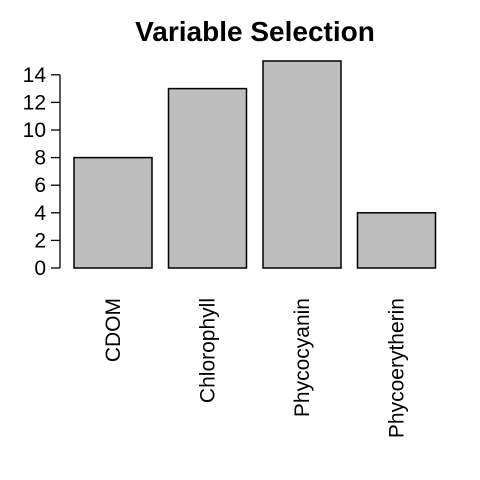 The width and height of the screenshot is (480, 480). I want to click on y-tick-label: 2, so click(40, 240).